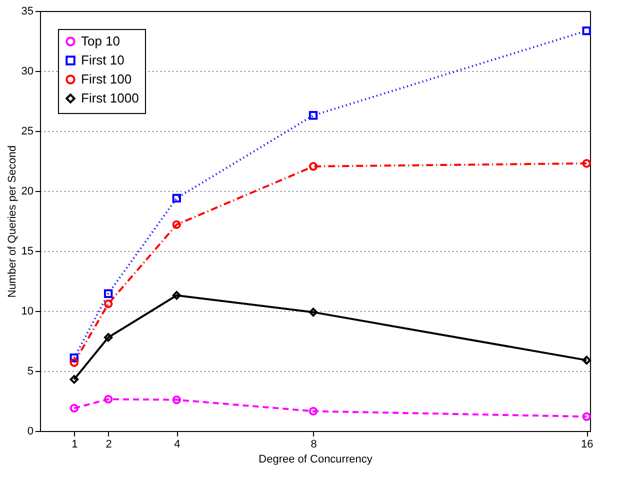  I want to click on x-tick-label: 16, so click(587, 444).